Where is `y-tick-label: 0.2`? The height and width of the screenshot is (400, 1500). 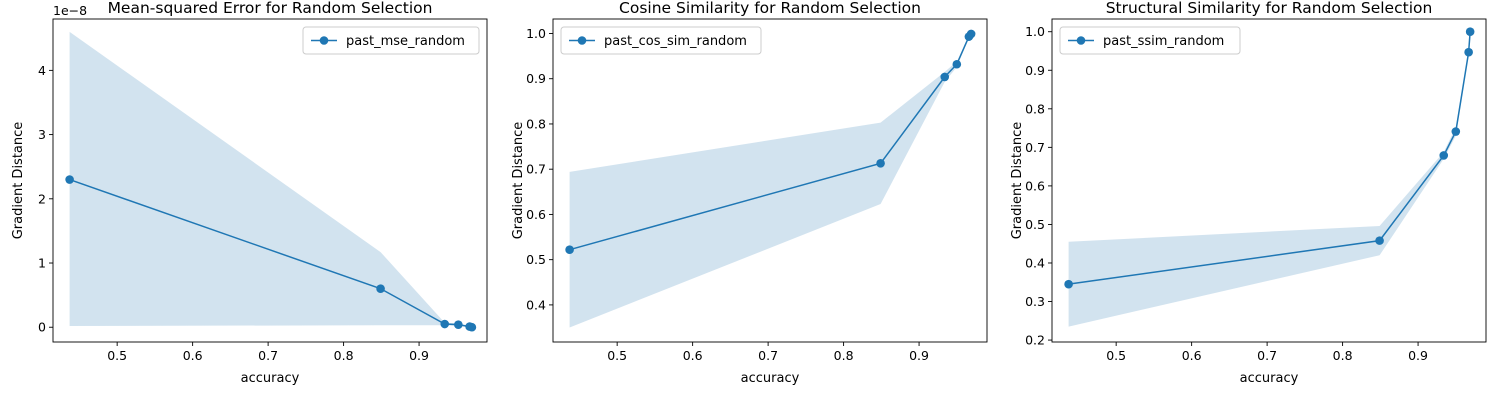
y-tick-label: 0.2 is located at coordinates (1035, 340).